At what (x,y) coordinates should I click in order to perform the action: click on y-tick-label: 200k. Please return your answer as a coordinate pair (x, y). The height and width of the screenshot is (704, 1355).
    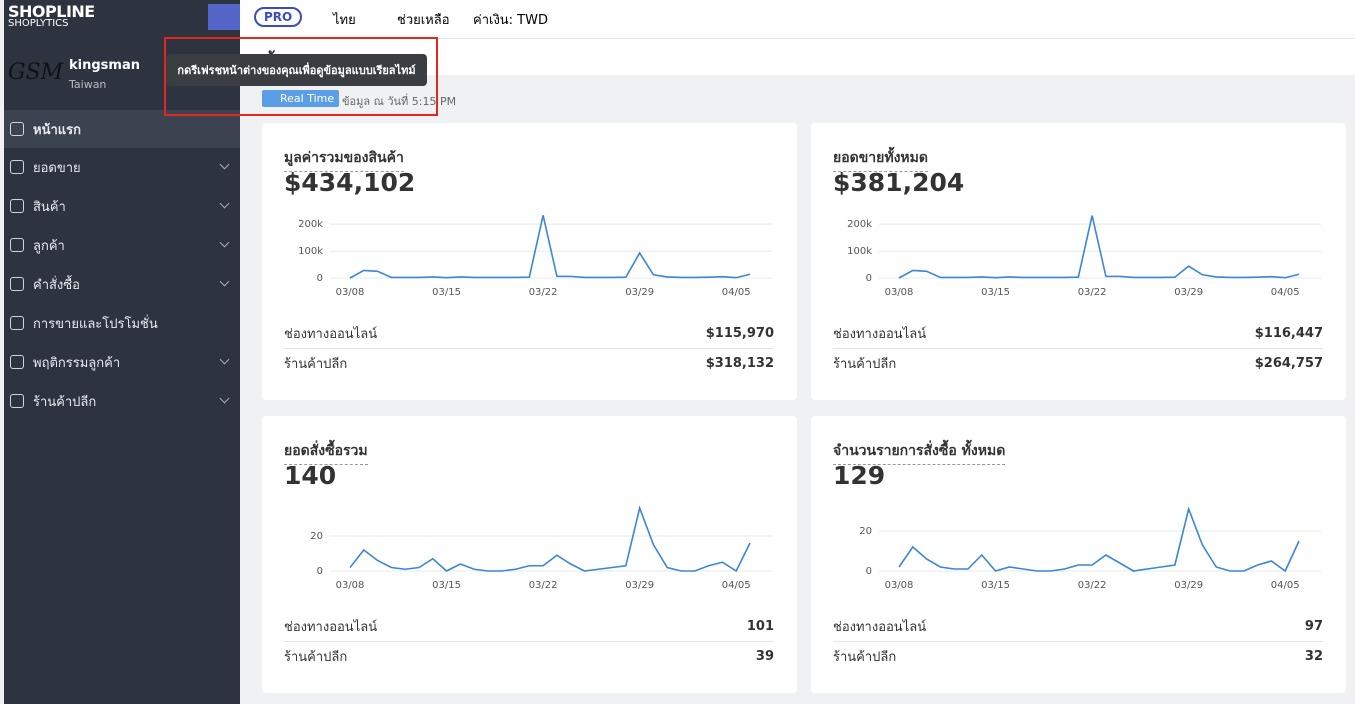
    Looking at the image, I should click on (859, 224).